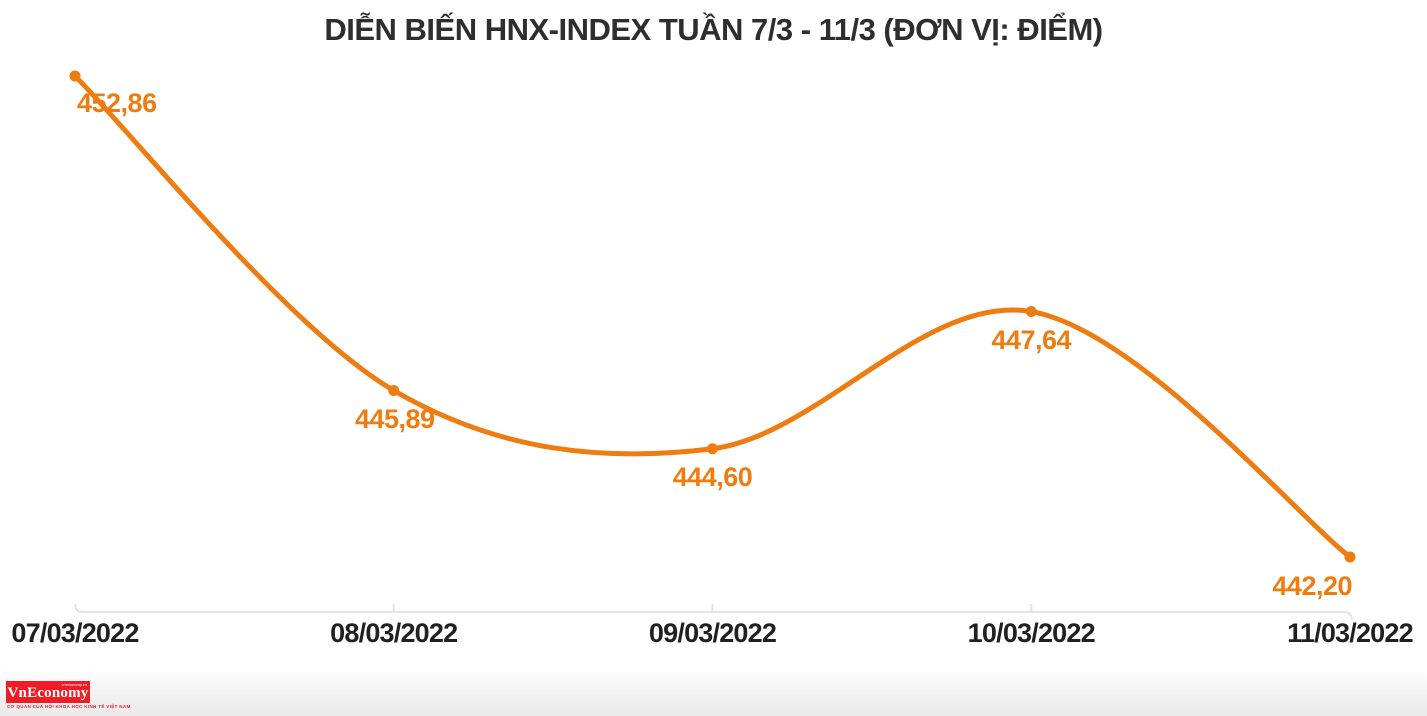 The height and width of the screenshot is (716, 1427). Describe the element at coordinates (712, 608) in the screenshot. I see `x-axis-ticks` at that location.